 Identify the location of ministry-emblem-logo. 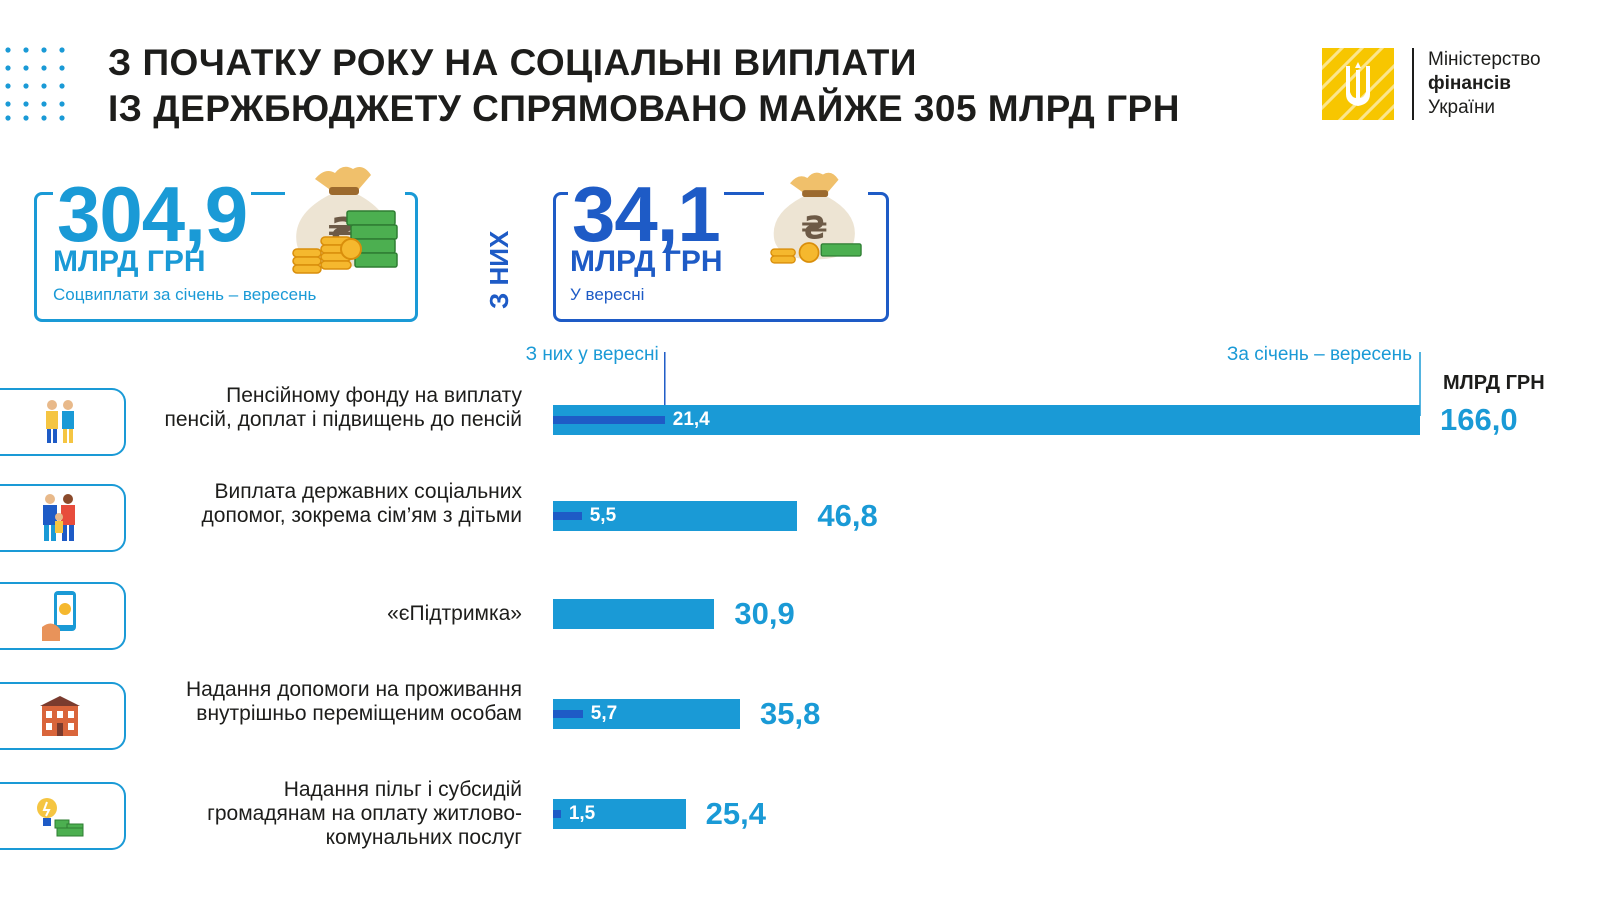
(1358, 84).